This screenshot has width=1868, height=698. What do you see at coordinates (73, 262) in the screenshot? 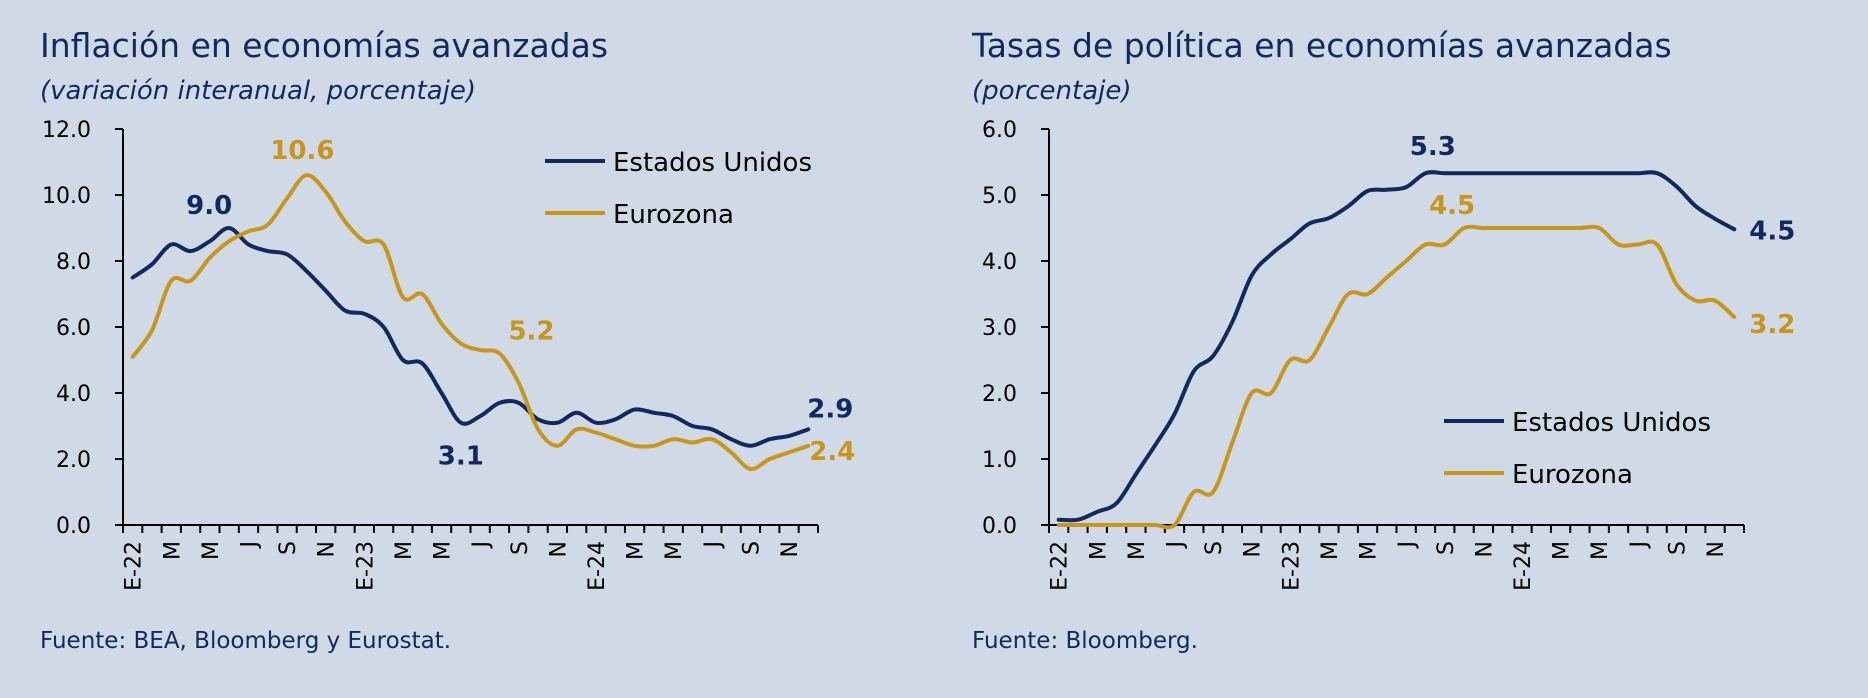
I see `y-tick-label: 8.0` at bounding box center [73, 262].